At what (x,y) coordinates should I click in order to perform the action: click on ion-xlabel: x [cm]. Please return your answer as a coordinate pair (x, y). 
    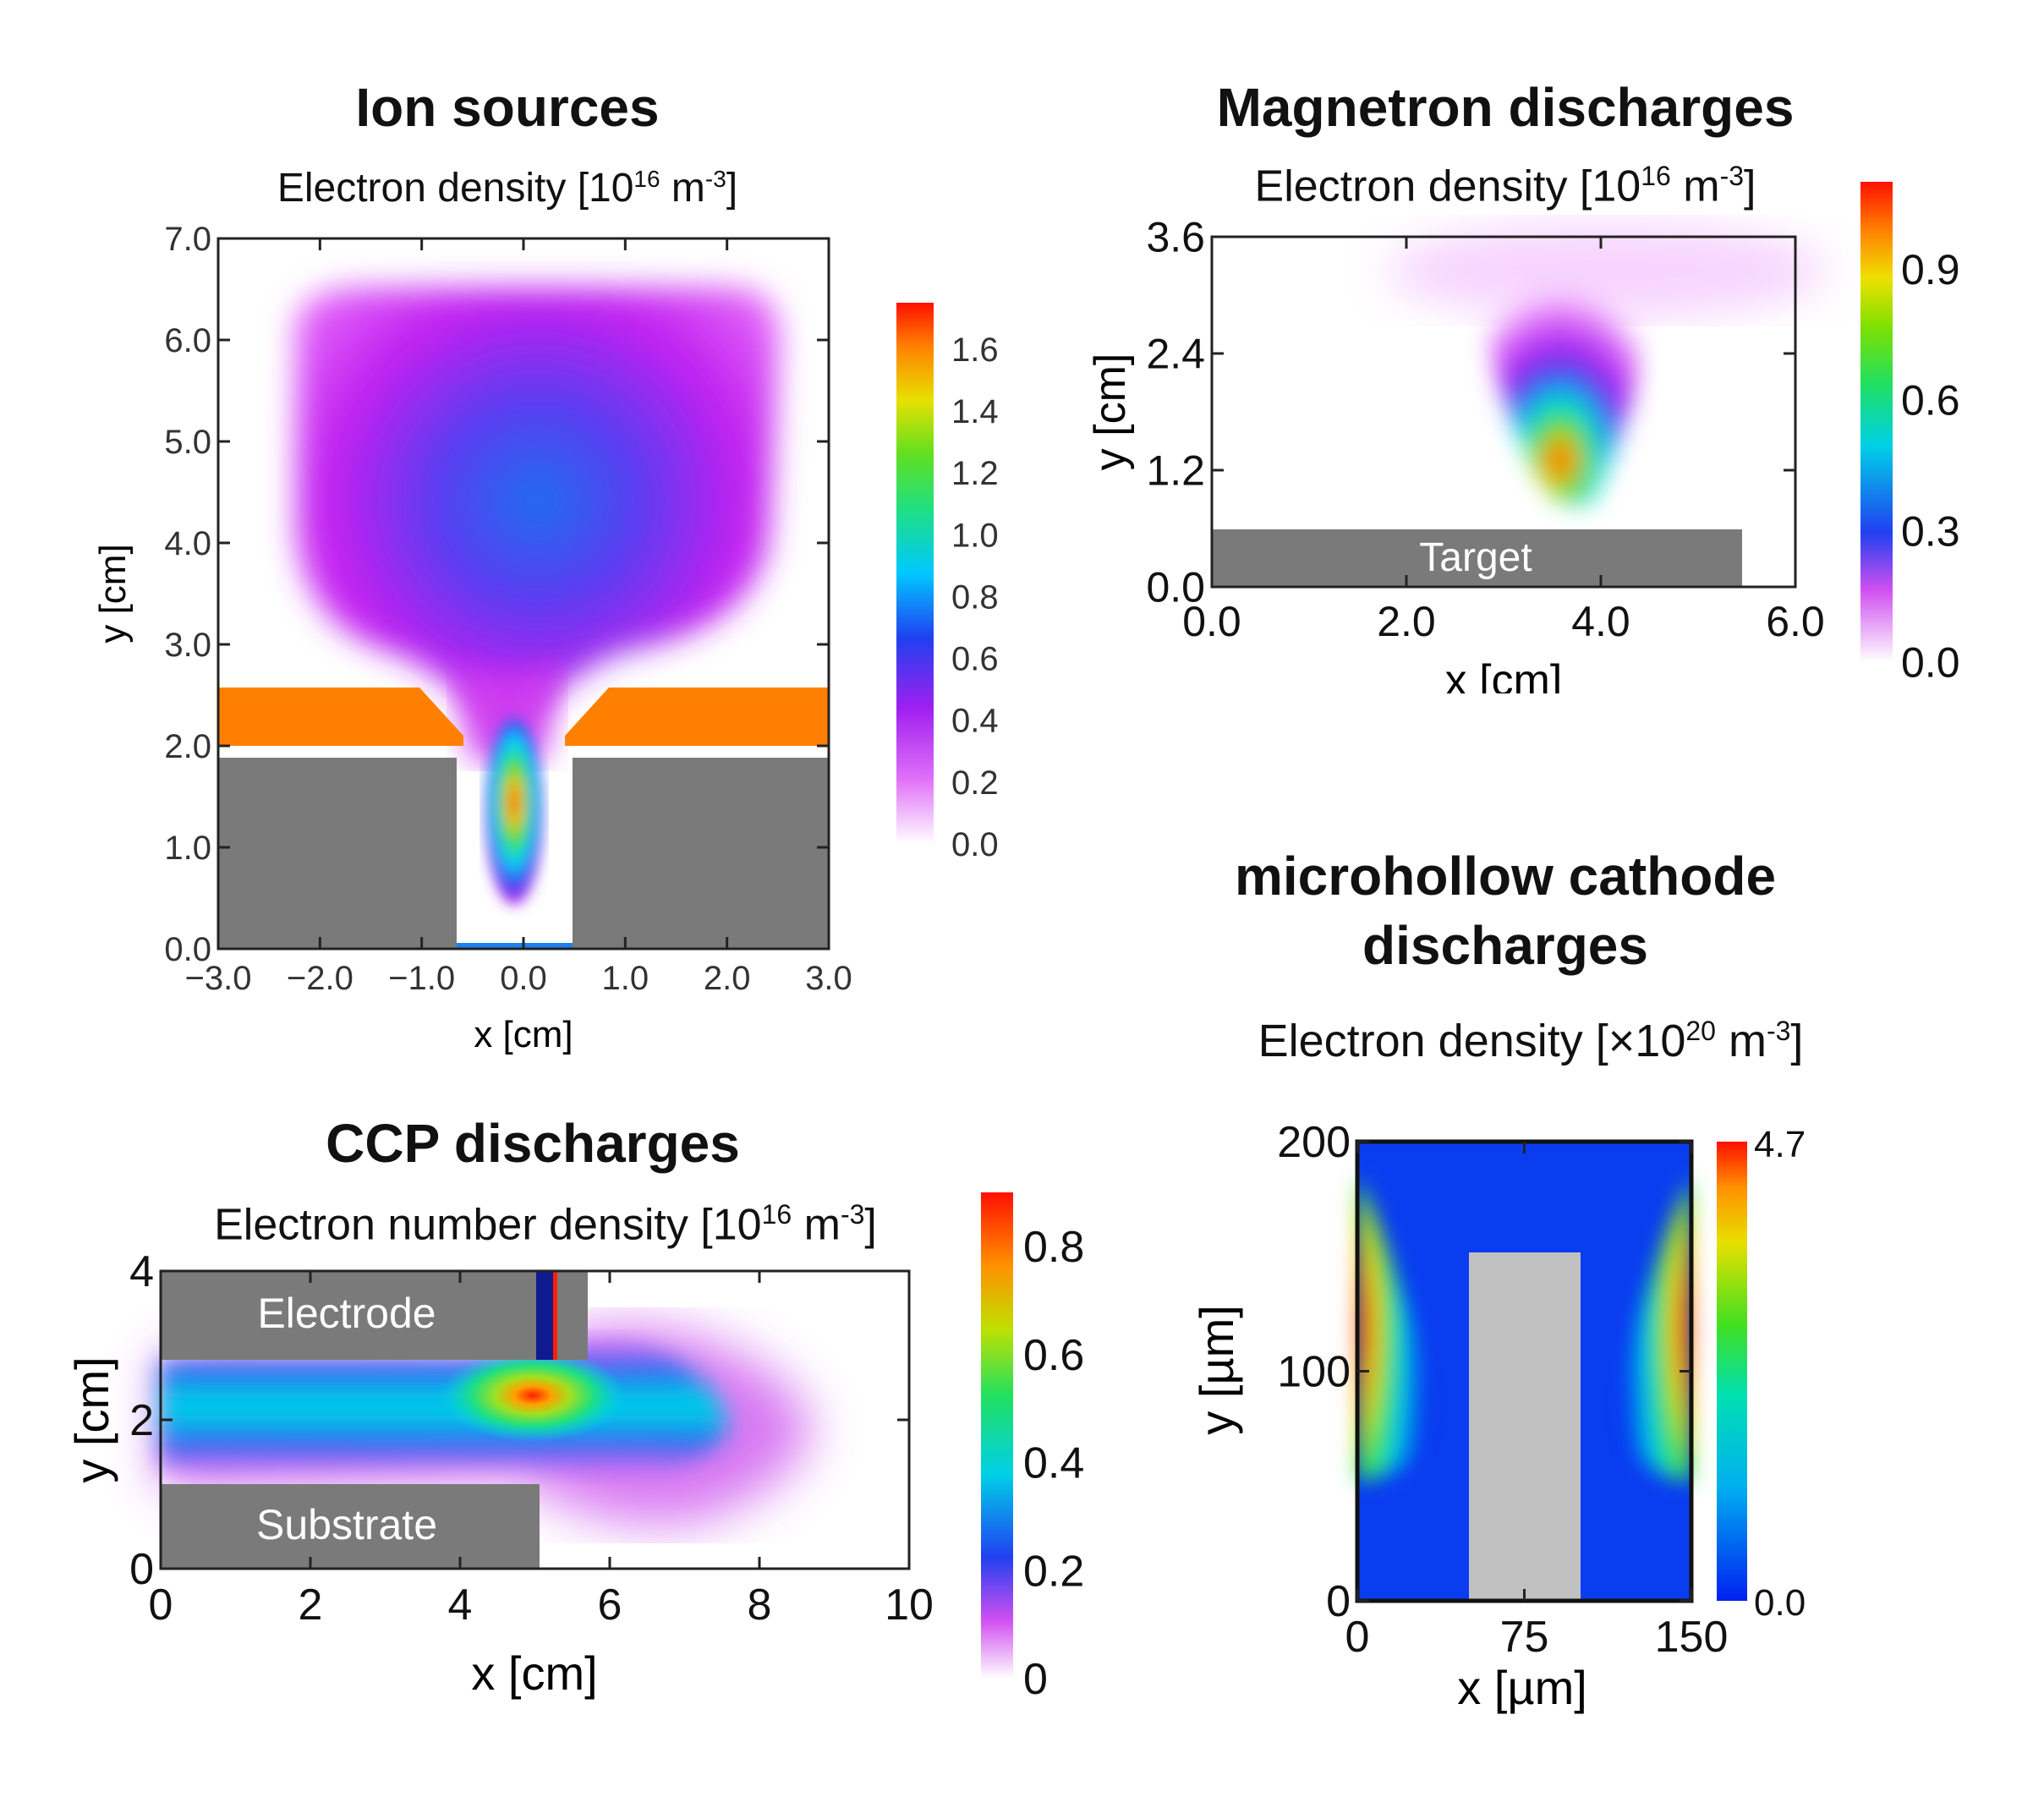
    Looking at the image, I should click on (523, 1034).